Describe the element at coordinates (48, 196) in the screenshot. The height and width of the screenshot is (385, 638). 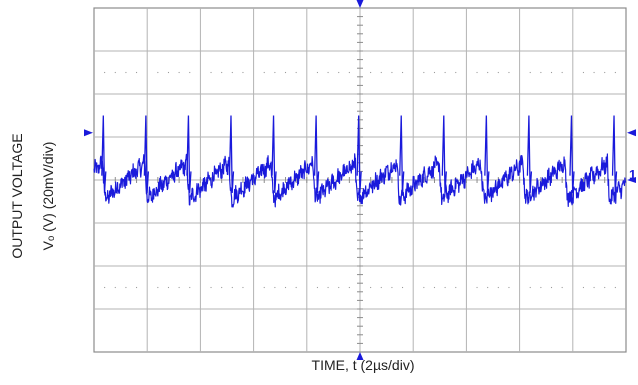
I see `y-axis-label-line-2: Vₒ (V) (20mV/div)` at that location.